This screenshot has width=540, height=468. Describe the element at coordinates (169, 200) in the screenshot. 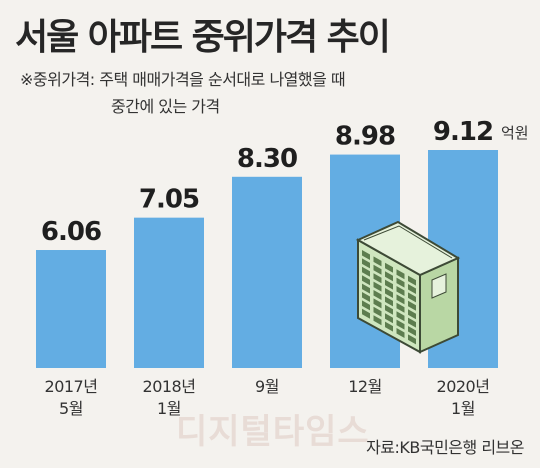

I see `value-label-2: 7.05` at that location.